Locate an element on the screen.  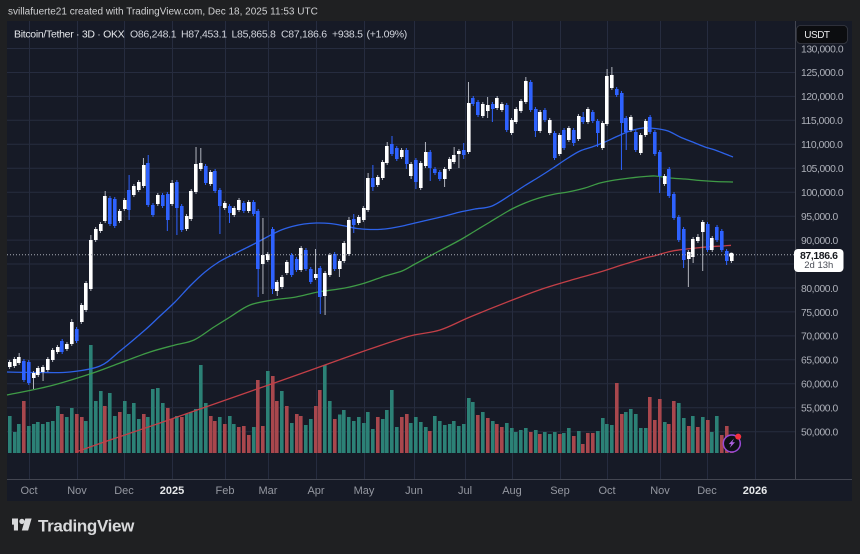
svg-text: 95,000.0 is located at coordinates (820, 217).